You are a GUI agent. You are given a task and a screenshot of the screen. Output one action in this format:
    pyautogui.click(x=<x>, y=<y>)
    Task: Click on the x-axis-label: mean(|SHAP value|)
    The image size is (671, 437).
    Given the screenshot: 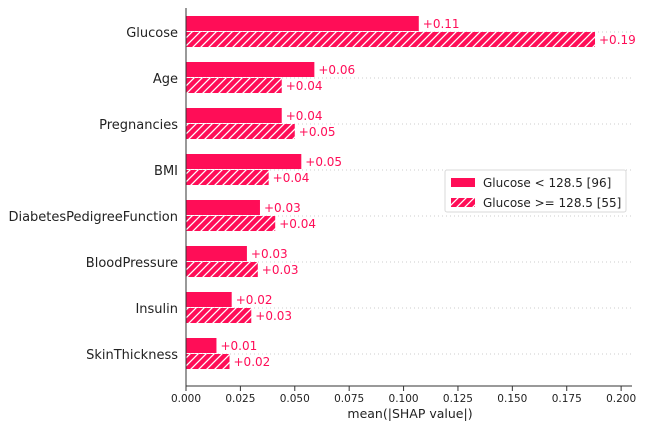 What is the action you would take?
    pyautogui.click(x=409, y=413)
    